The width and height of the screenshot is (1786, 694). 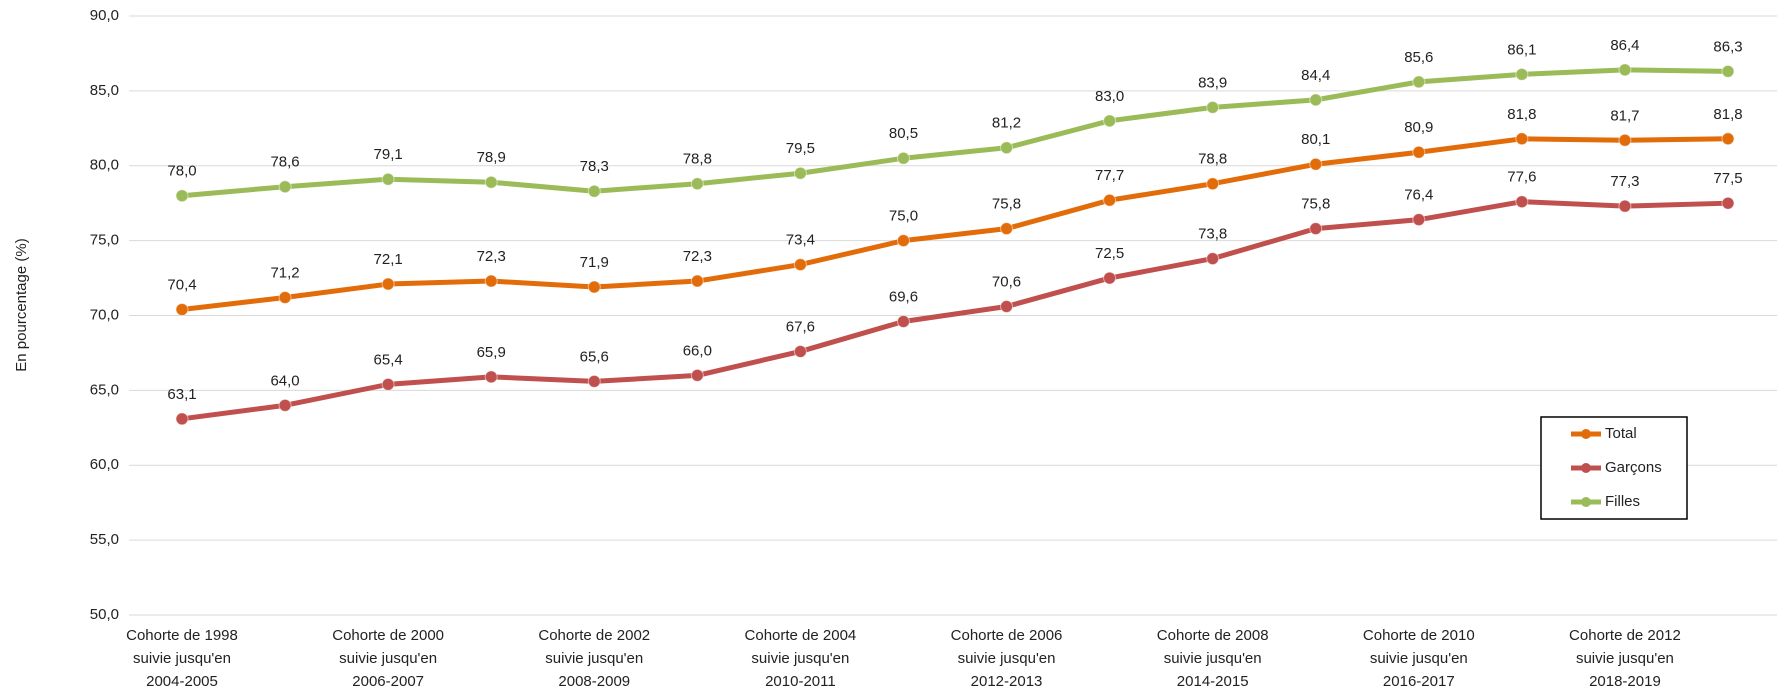 What do you see at coordinates (1212, 82) in the screenshot?
I see `data-label: 83,9` at bounding box center [1212, 82].